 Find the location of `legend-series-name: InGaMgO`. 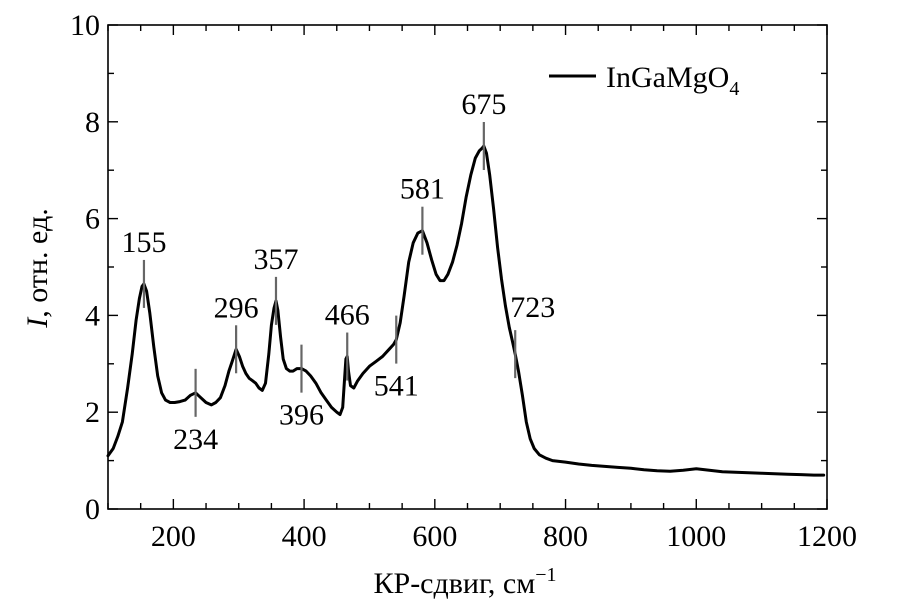

legend-series-name: InGaMgO is located at coordinates (667, 77).